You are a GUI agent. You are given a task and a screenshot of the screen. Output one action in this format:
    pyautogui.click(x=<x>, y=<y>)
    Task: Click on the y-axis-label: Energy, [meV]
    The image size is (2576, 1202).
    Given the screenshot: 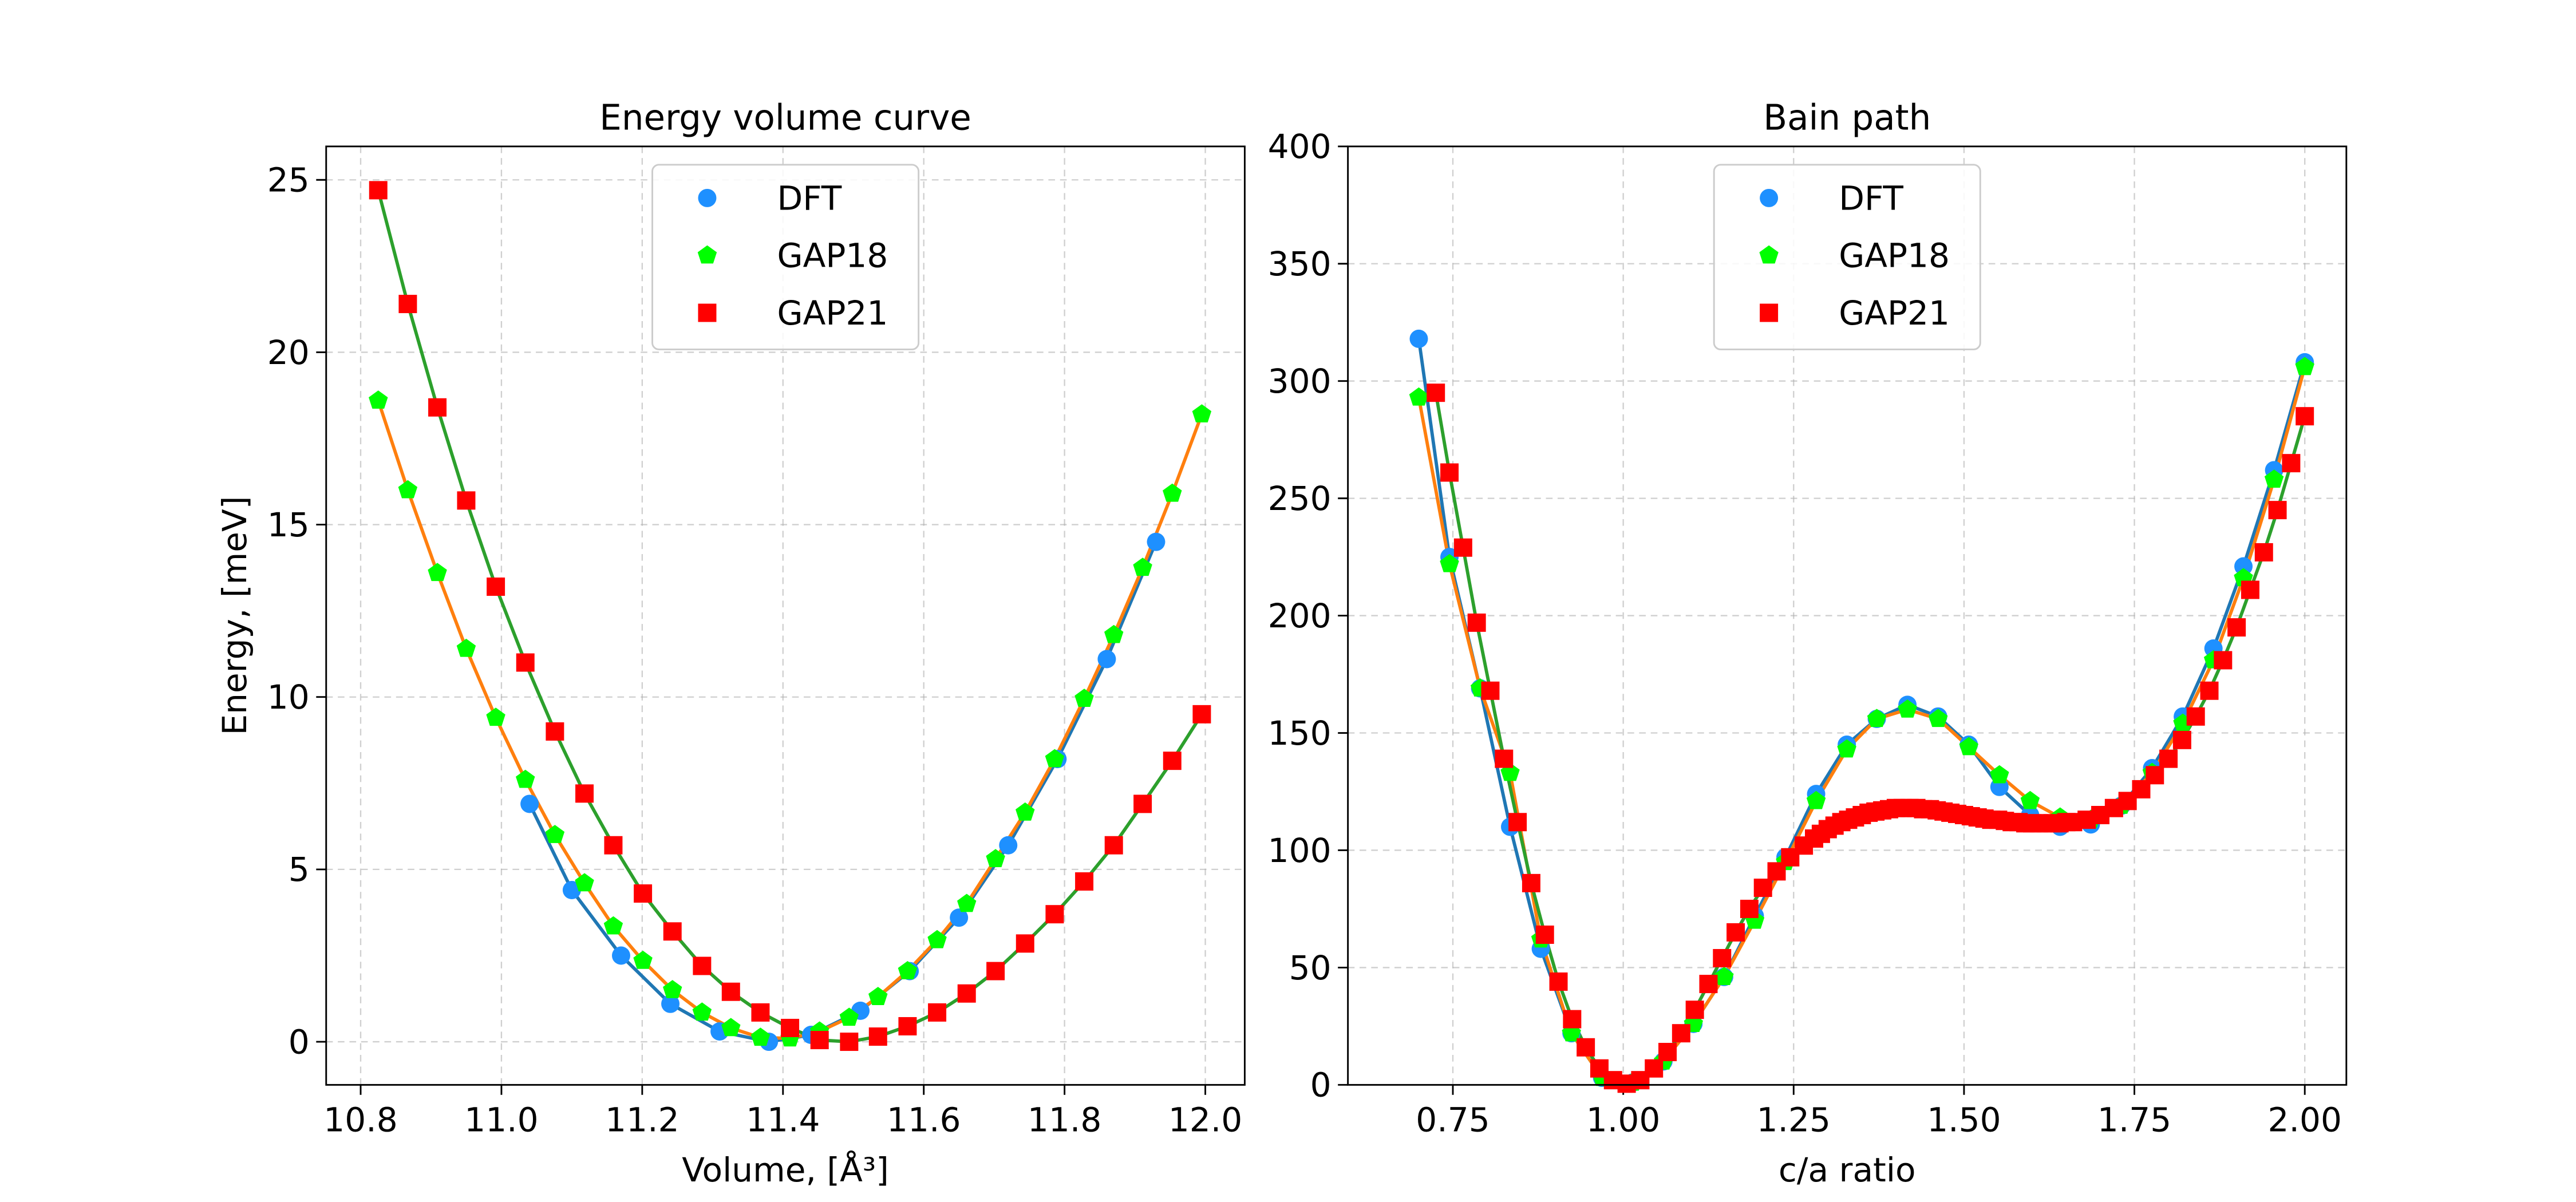 What is the action you would take?
    pyautogui.click(x=234, y=616)
    